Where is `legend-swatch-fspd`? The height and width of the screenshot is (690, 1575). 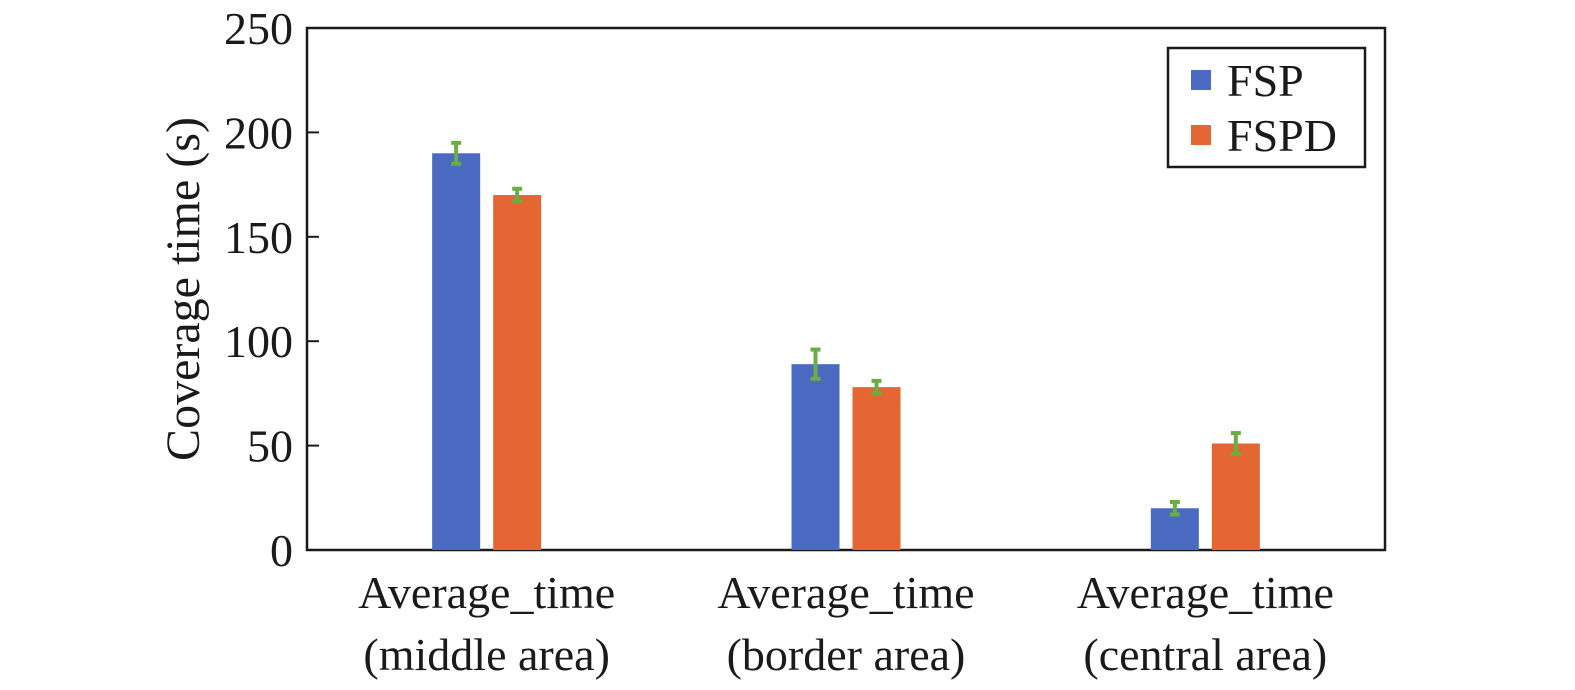
legend-swatch-fspd is located at coordinates (1201, 135).